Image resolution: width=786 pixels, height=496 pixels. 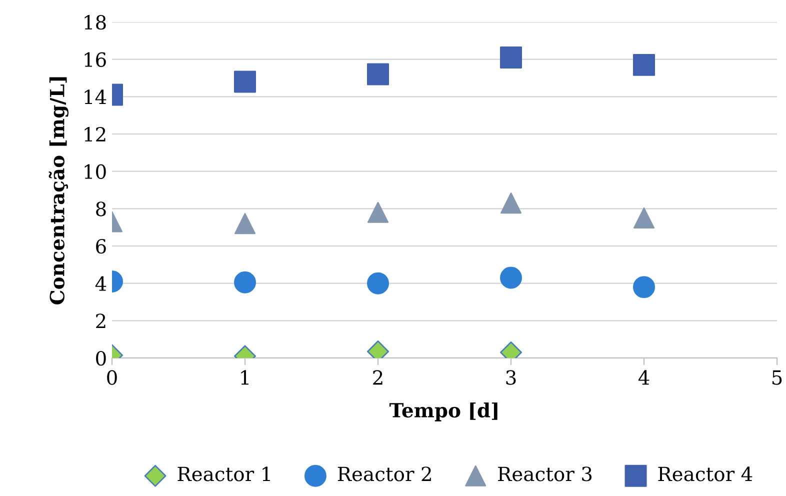 I want to click on legend-label: Reactor 2, so click(x=384, y=474).